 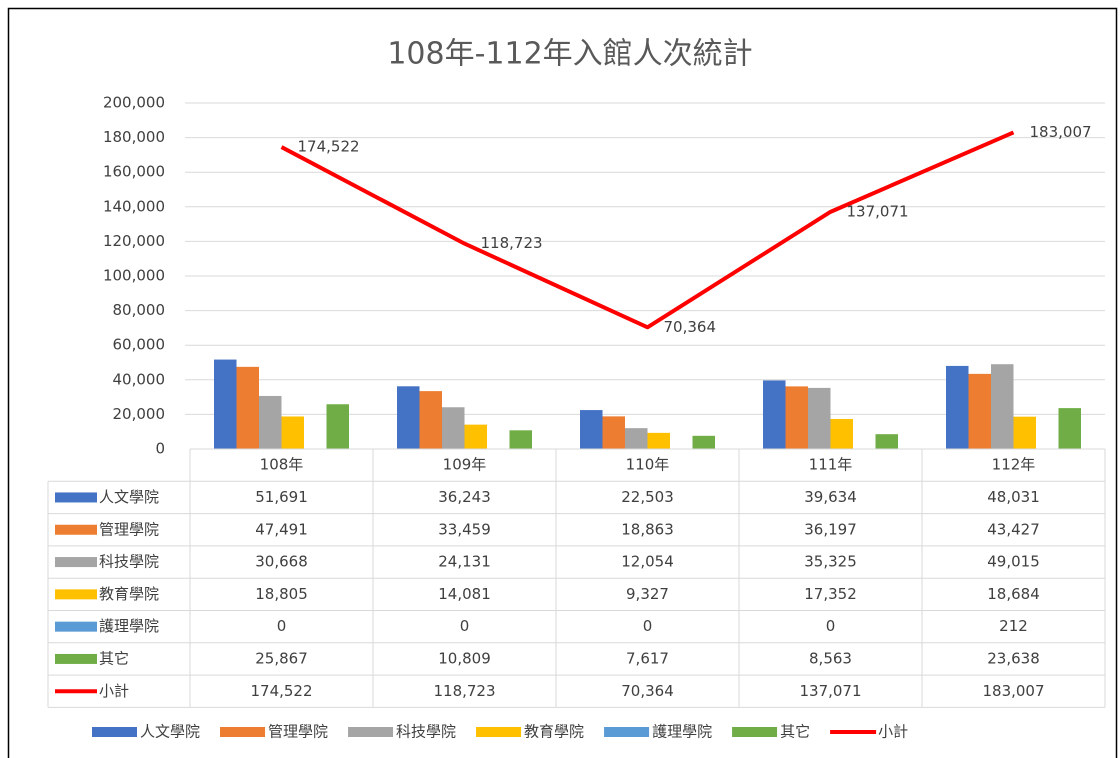 What do you see at coordinates (139, 310) in the screenshot?
I see `y-tick-label: 80,000` at bounding box center [139, 310].